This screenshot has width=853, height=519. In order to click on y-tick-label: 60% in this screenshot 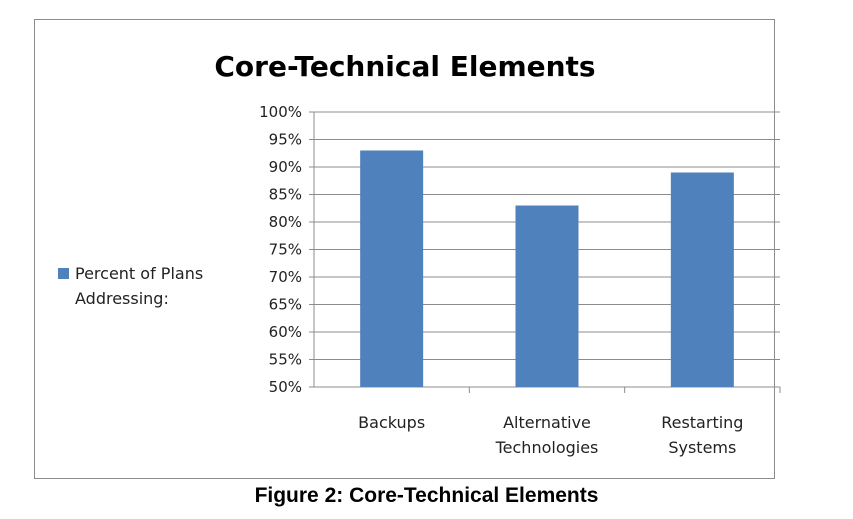, I will do `click(285, 332)`.